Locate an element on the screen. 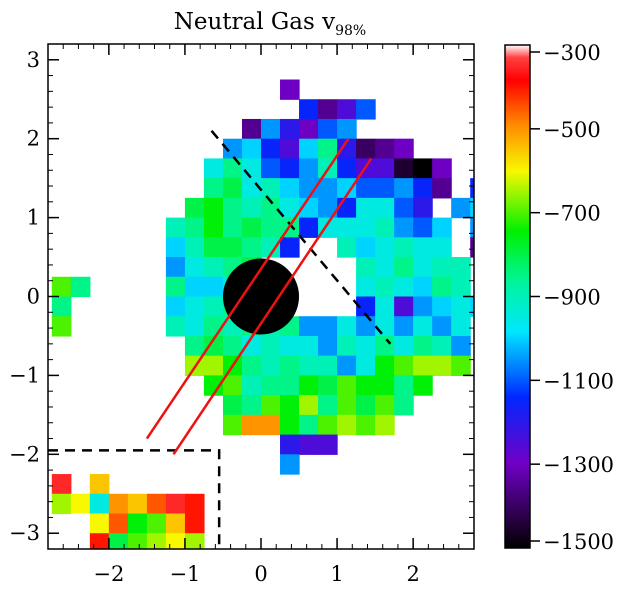 This screenshot has width=632, height=591. y-tick-label: 2 is located at coordinates (33, 139).